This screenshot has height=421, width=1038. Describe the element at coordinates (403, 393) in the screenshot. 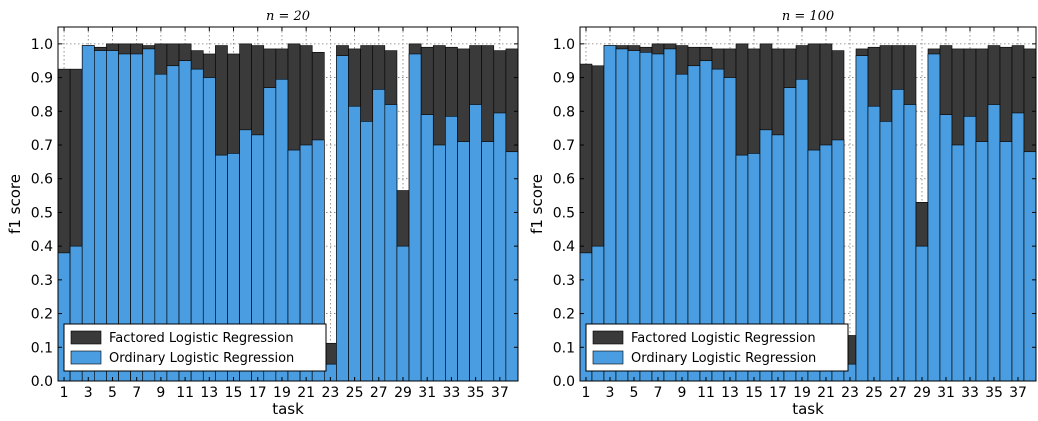

I see `x-tick-label: 29` at that location.